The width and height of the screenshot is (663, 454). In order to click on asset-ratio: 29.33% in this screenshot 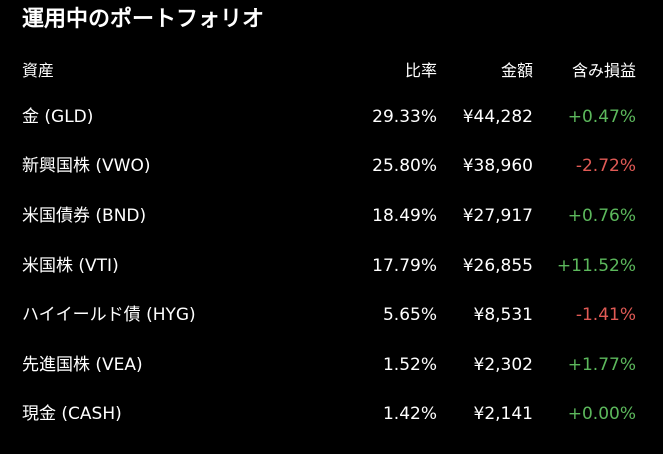, I will do `click(404, 117)`.